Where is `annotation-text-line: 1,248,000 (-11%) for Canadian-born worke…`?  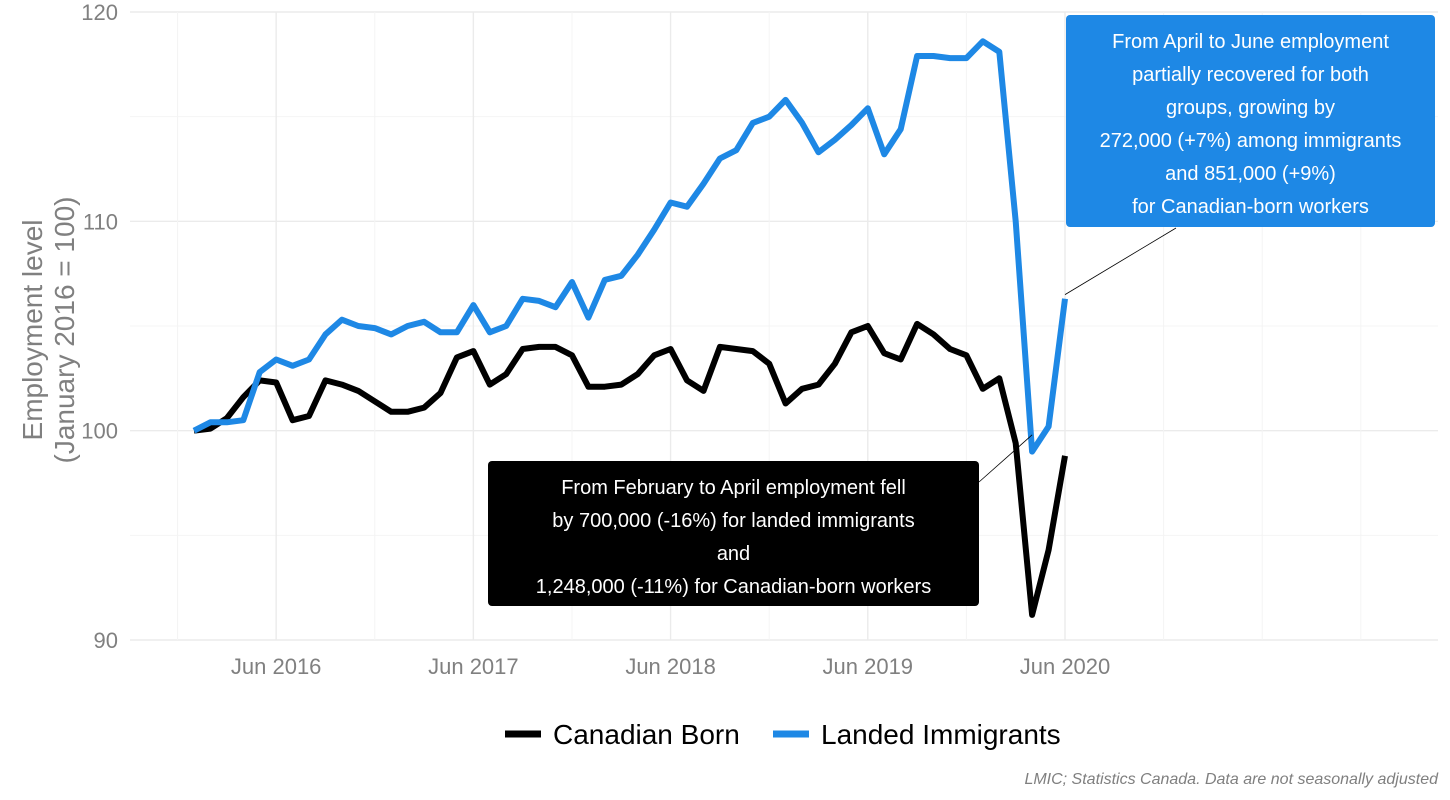 annotation-text-line: 1,248,000 (-11%) for Canadian-born worke… is located at coordinates (733, 587).